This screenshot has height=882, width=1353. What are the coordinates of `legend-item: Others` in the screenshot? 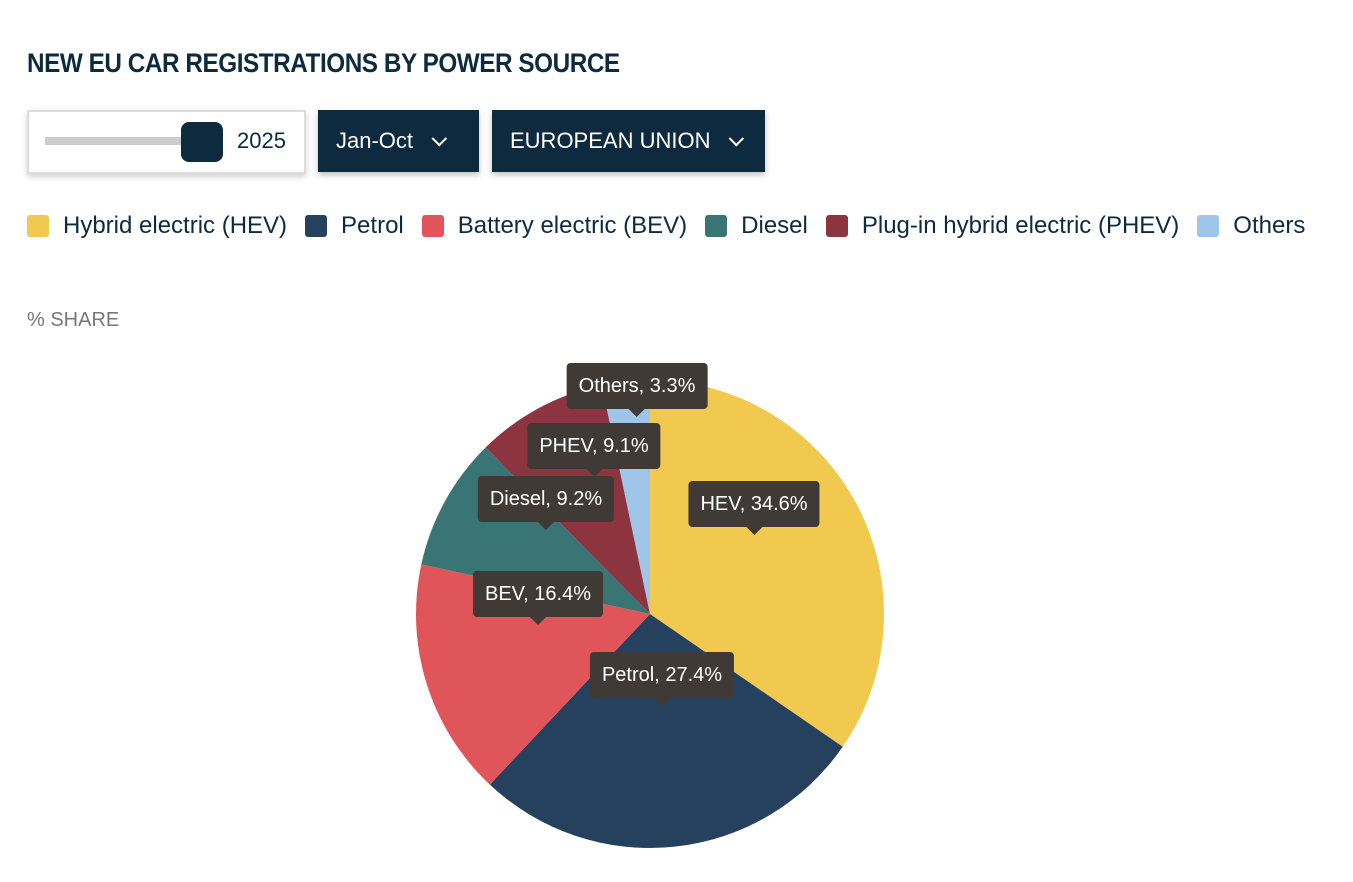 It's located at (1251, 226).